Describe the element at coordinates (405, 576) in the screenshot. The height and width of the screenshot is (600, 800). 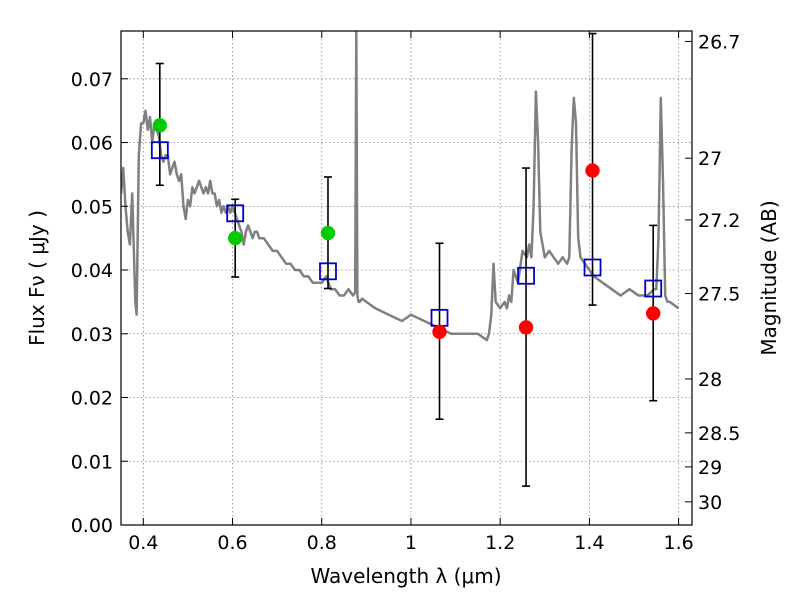
I see `x-axis-label: Wavelength λ (μm)` at that location.